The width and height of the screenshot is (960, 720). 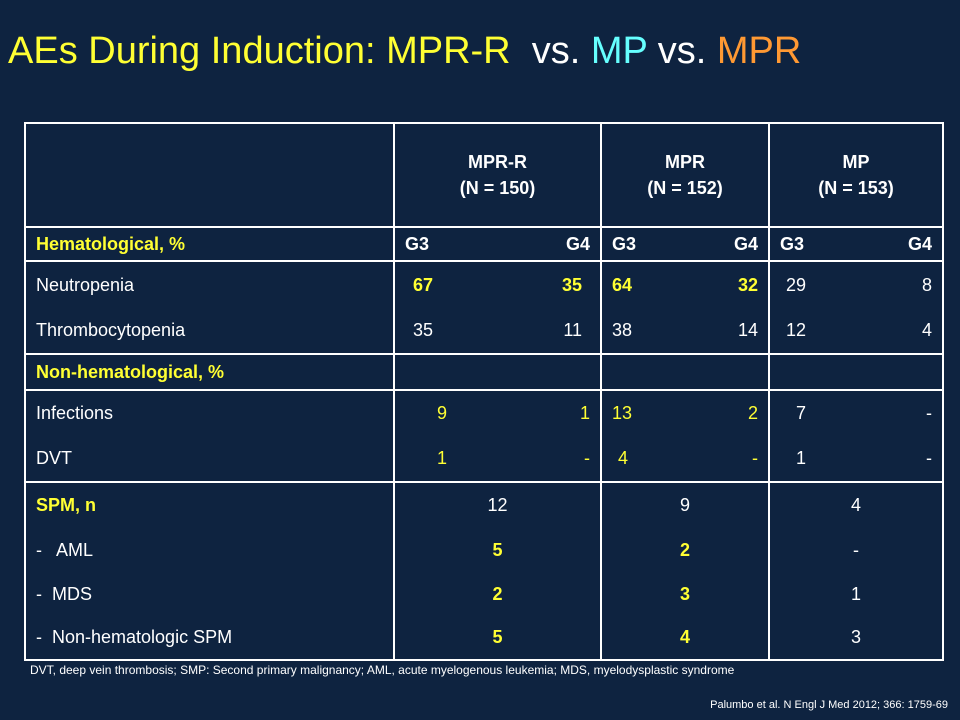 I want to click on value-g3: 38, so click(x=622, y=330).